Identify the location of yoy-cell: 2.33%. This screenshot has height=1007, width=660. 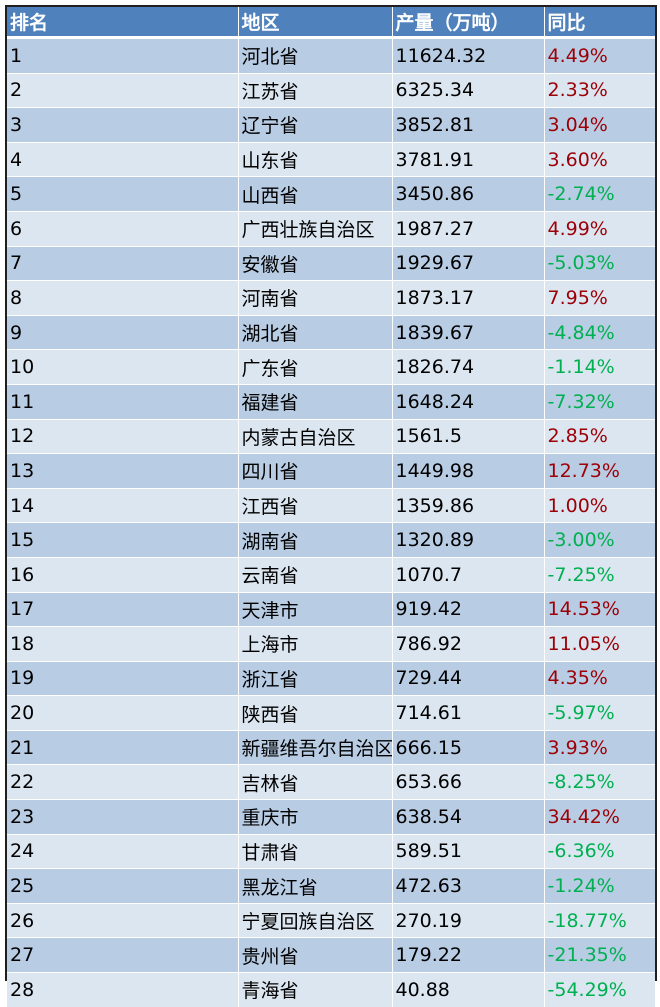
(599, 90).